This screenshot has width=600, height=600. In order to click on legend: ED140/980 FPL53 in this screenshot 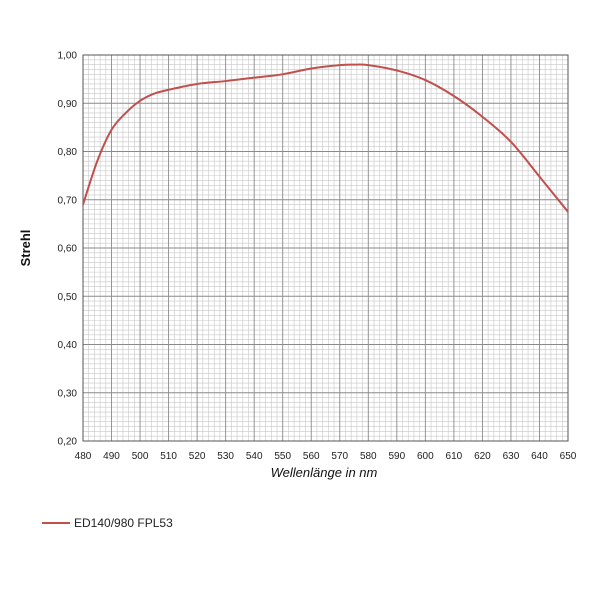, I will do `click(107, 523)`.